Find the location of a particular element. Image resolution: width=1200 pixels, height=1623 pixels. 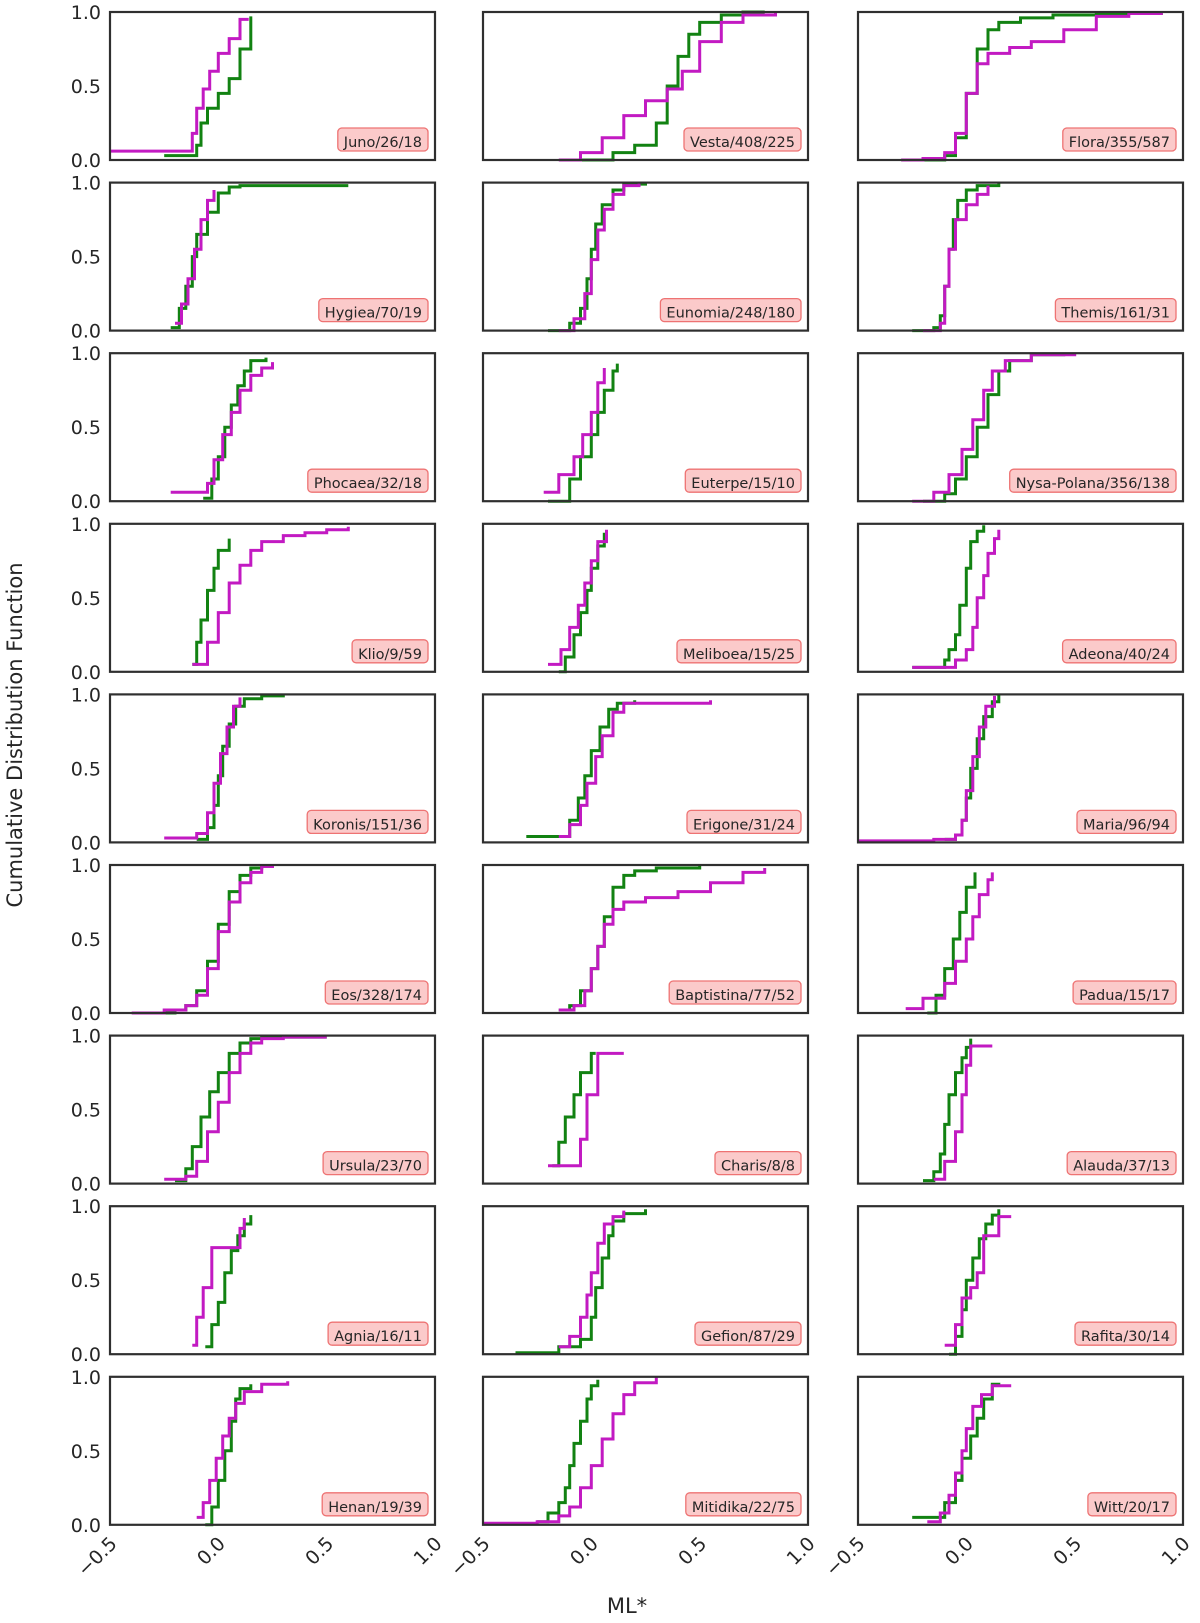

panel-label: Ursula/23/70 is located at coordinates (375, 1163).